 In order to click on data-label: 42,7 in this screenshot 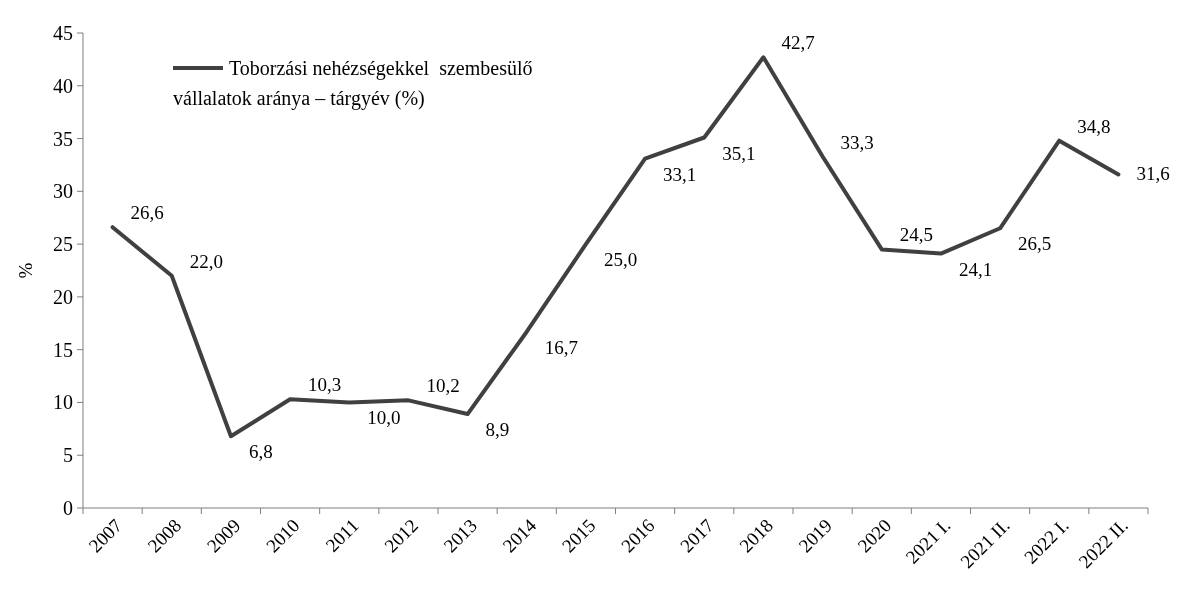, I will do `click(798, 43)`.